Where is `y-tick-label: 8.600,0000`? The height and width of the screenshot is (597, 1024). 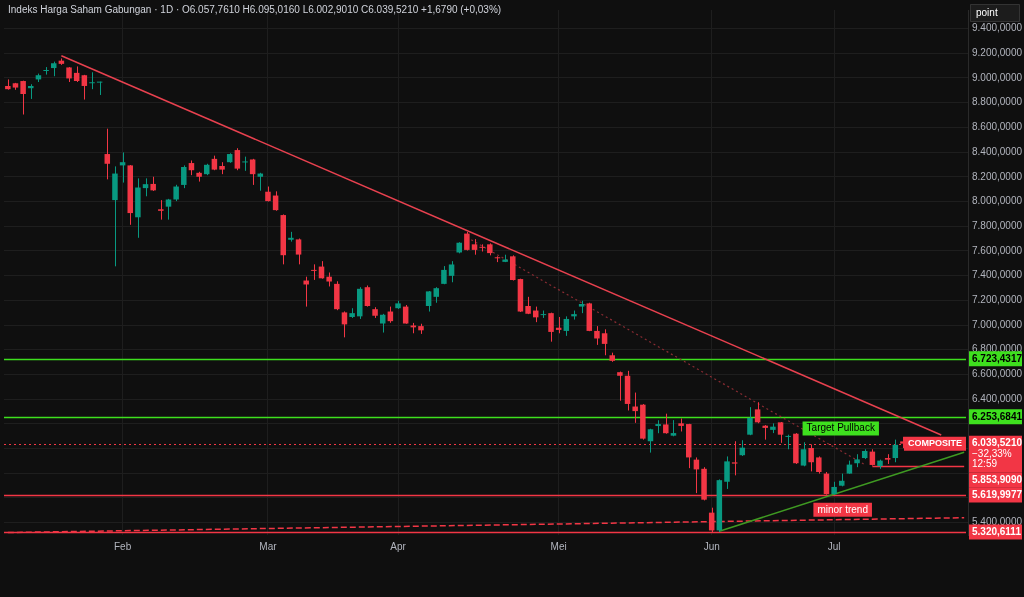
y-tick-label: 8.600,0000 is located at coordinates (997, 127).